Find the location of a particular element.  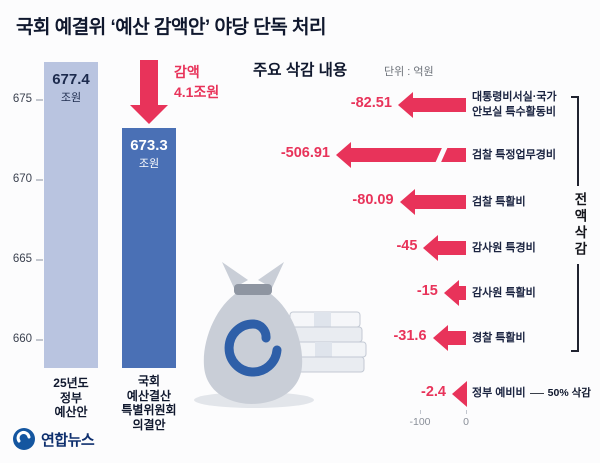

cut-value: -2.4 is located at coordinates (433, 392).